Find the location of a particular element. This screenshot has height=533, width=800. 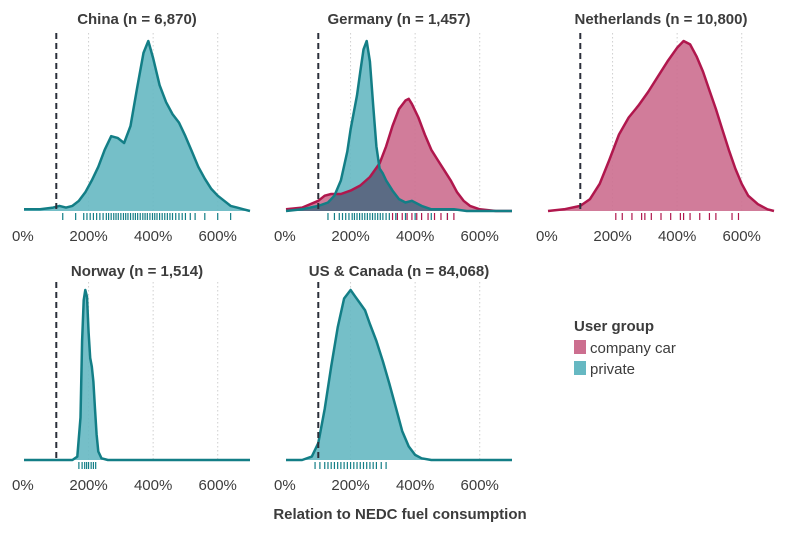

legend: User group company car private is located at coordinates (625, 348).